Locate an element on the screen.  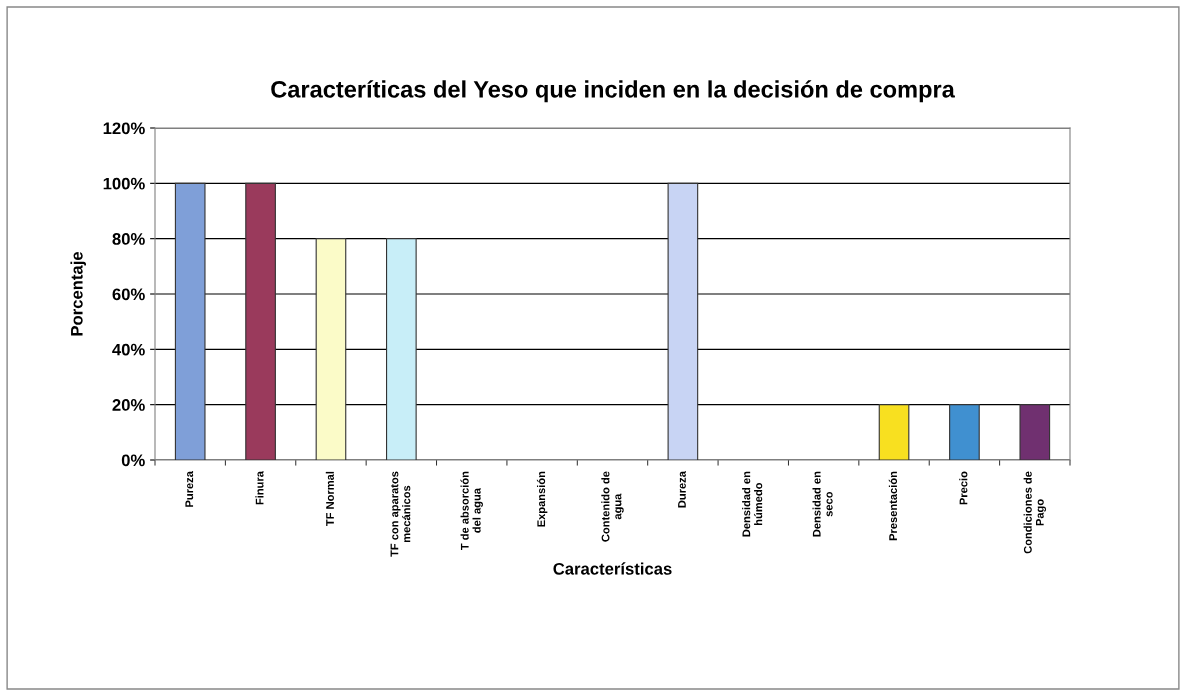
x-tick-label: TF con aparatos mecánicos is located at coordinates (400, 514).